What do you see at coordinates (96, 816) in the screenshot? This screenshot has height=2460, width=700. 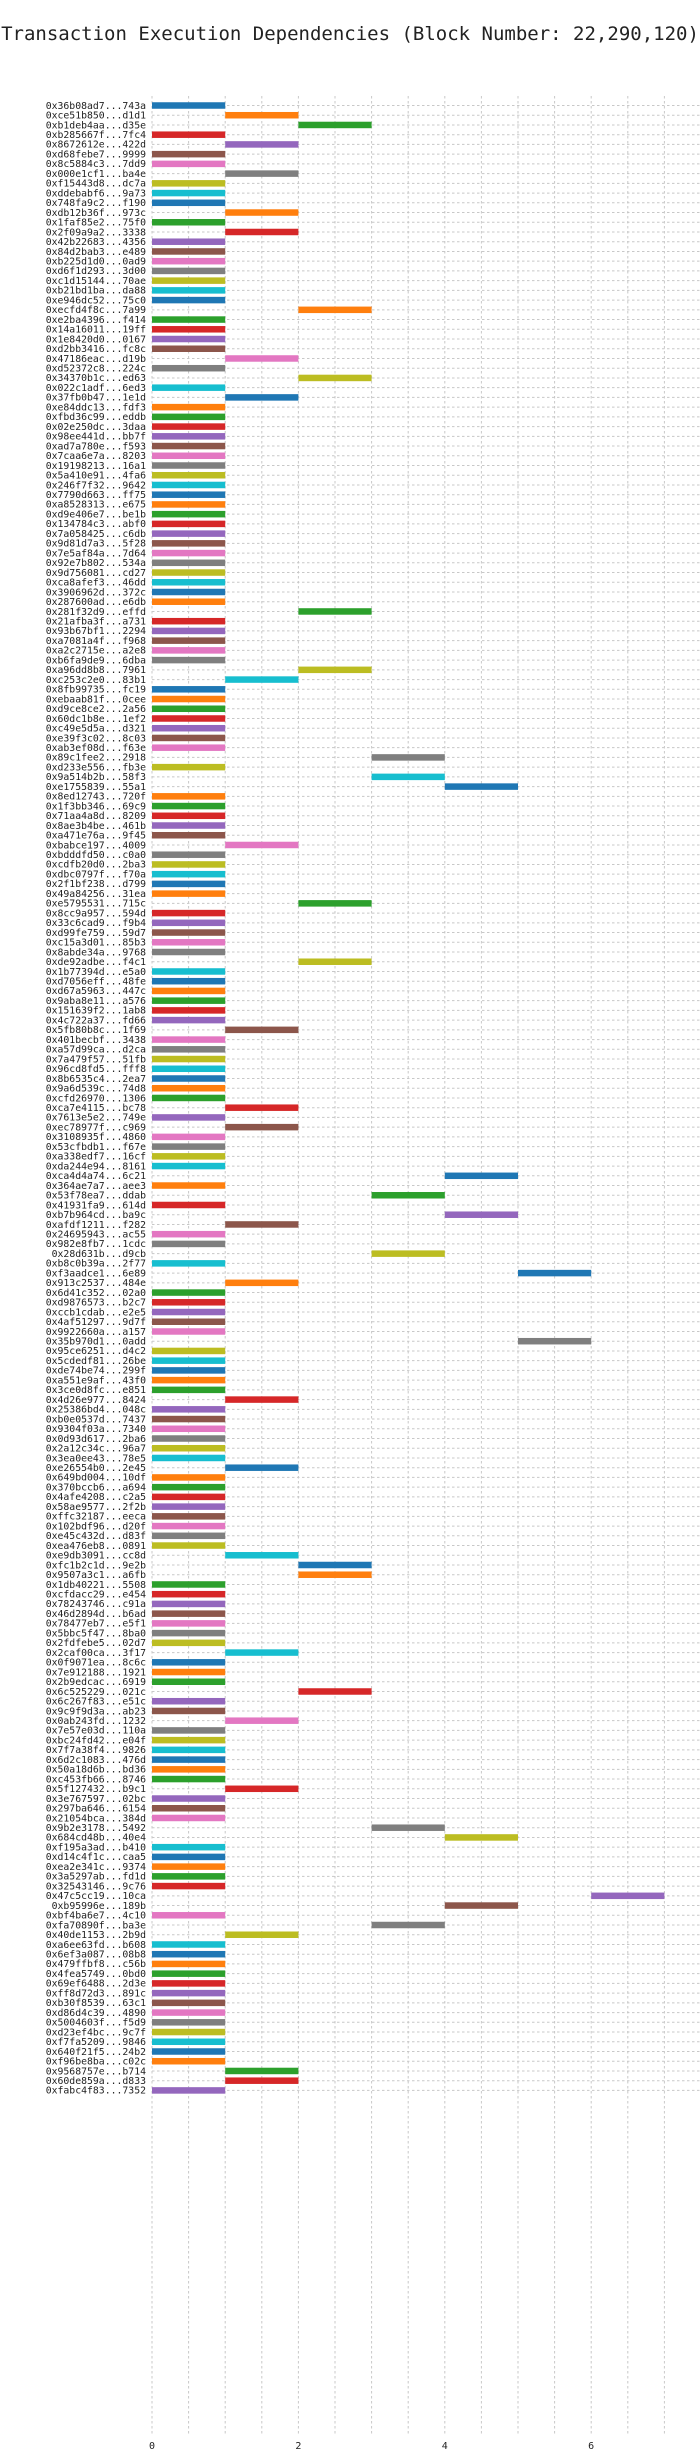 I see `y-tick-label: 0x71aa4a8d...8209` at bounding box center [96, 816].